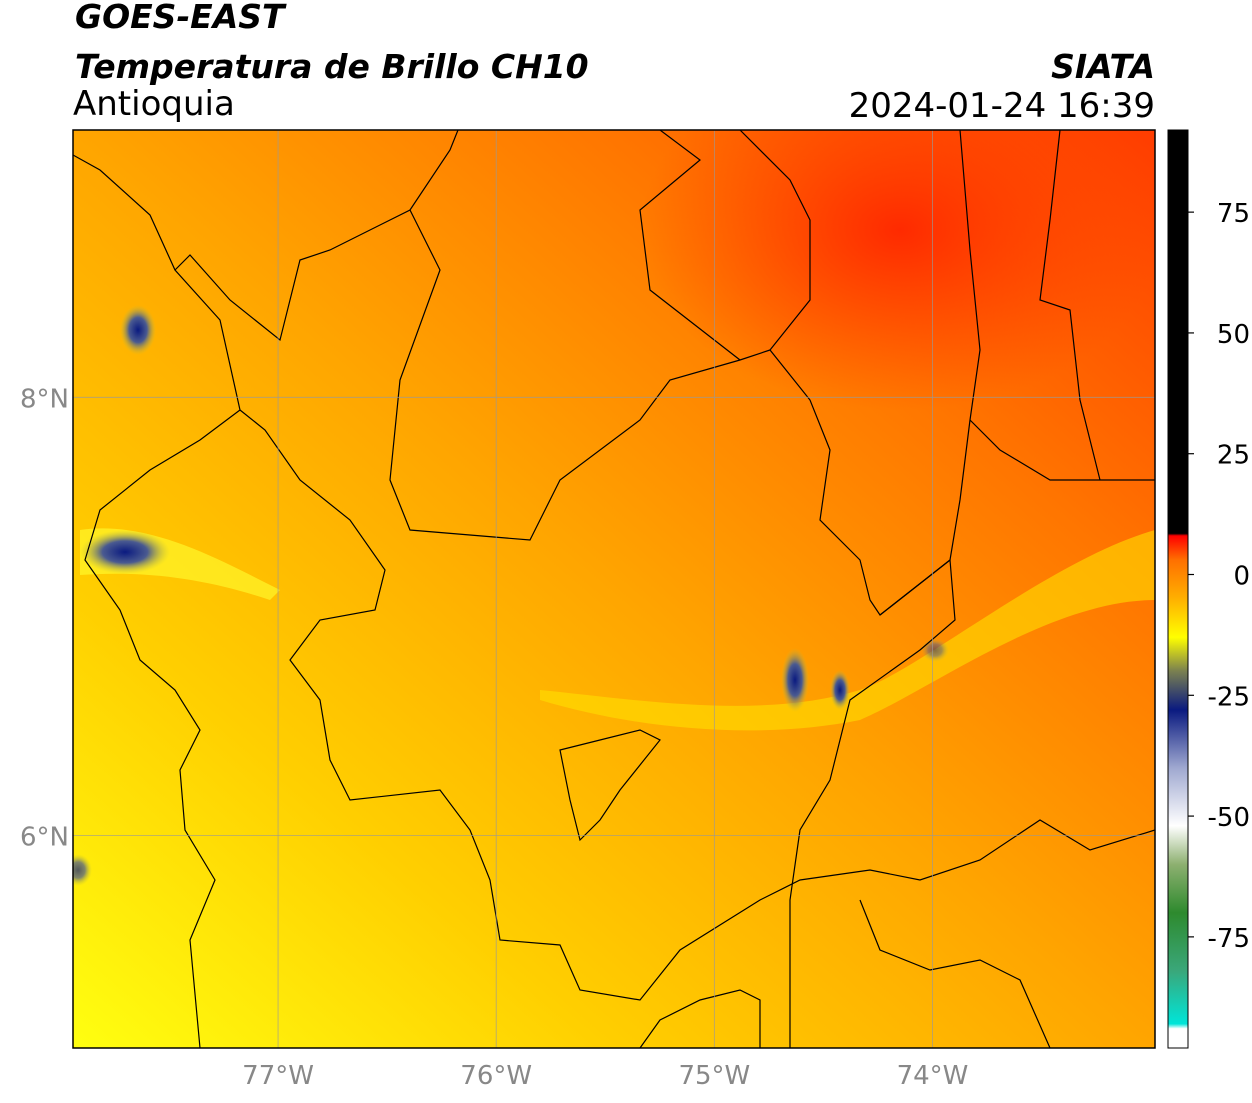  I want to click on colorbar-tick-label: 75, so click(1233, 214).